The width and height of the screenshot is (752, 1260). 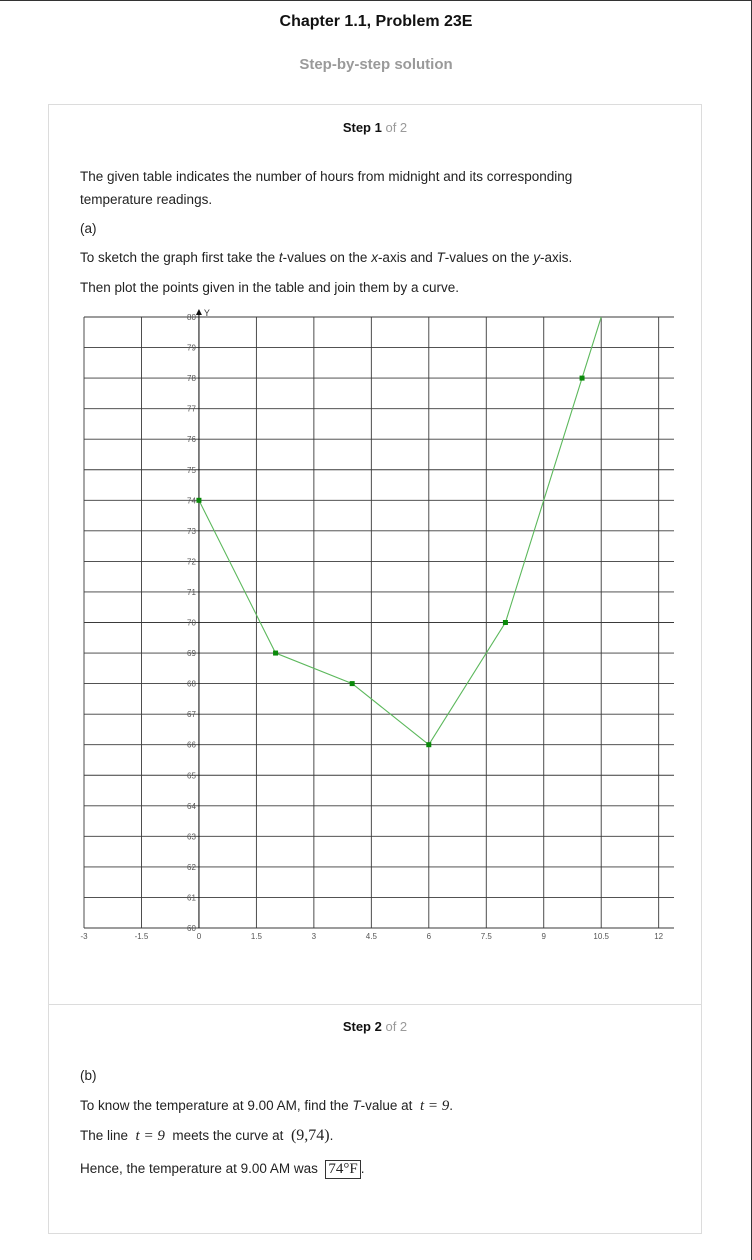 I want to click on top-border, so click(x=376, y=0).